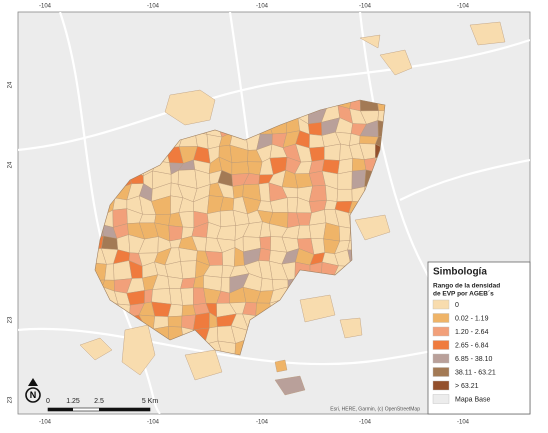  Describe the element at coordinates (475, 372) in the screenshot. I see `legend-label: 38.11 - 63.21` at that location.